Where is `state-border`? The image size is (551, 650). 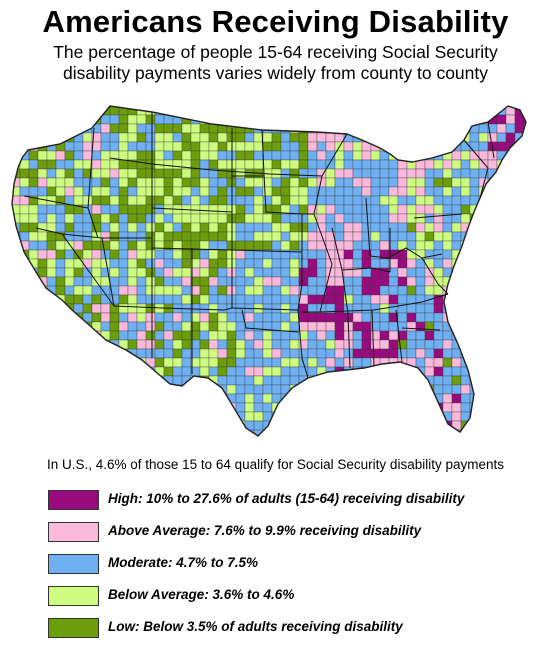
state-border is located at coordinates (169, 308).